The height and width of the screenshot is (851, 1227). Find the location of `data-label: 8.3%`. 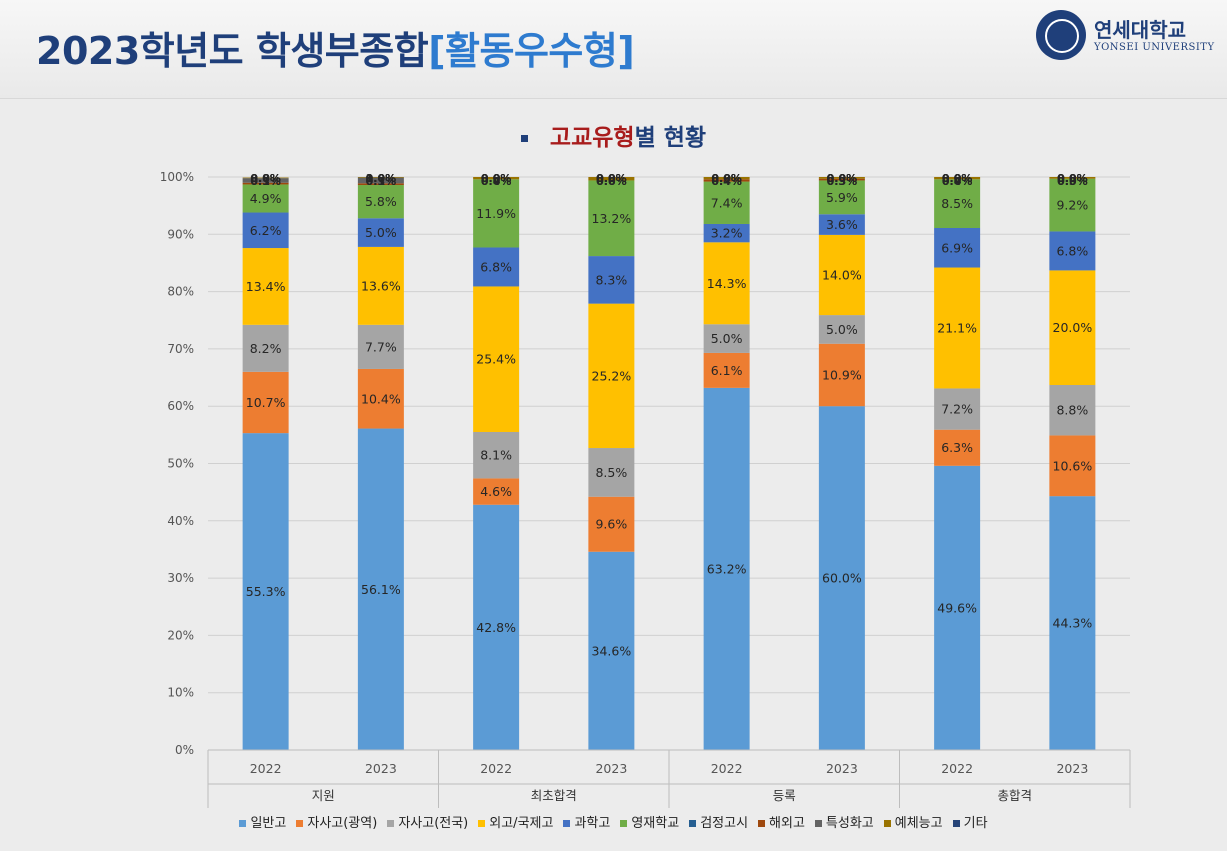

data-label: 8.3% is located at coordinates (611, 279).